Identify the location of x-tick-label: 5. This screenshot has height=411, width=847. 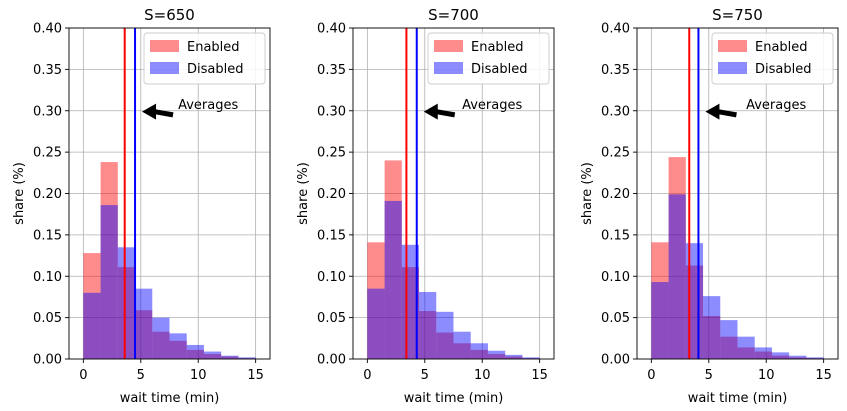
(425, 375).